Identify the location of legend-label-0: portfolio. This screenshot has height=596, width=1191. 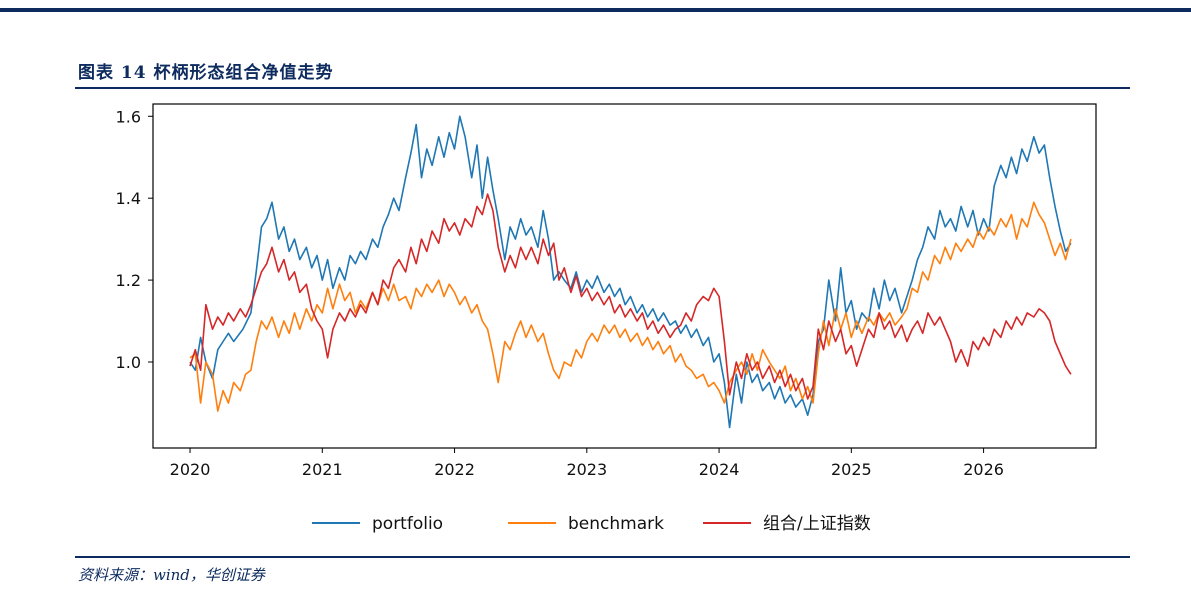
(407, 524).